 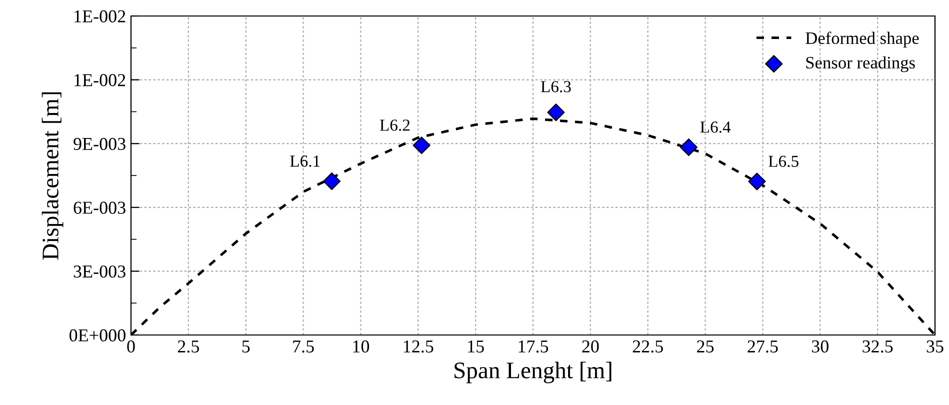 I want to click on annotation: L6.5, so click(x=783, y=162).